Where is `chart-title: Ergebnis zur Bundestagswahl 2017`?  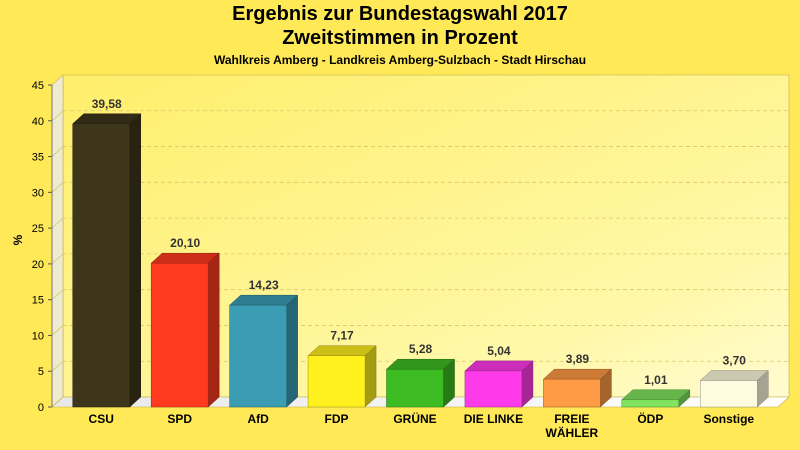
chart-title: Ergebnis zur Bundestagswahl 2017 is located at coordinates (400, 14).